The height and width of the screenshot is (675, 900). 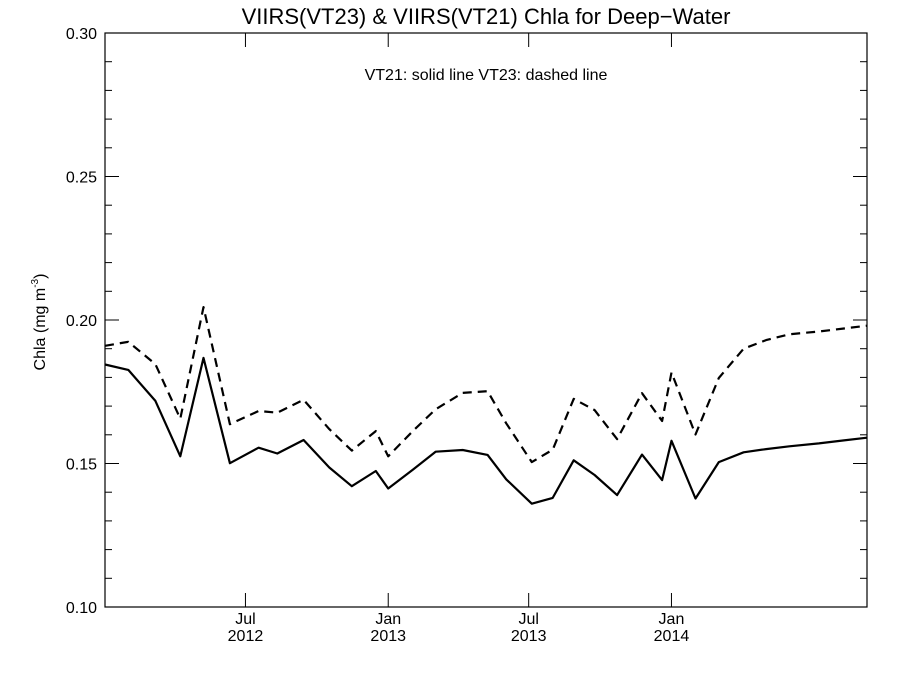 I want to click on y-tick-label: 0.20, so click(x=81, y=321).